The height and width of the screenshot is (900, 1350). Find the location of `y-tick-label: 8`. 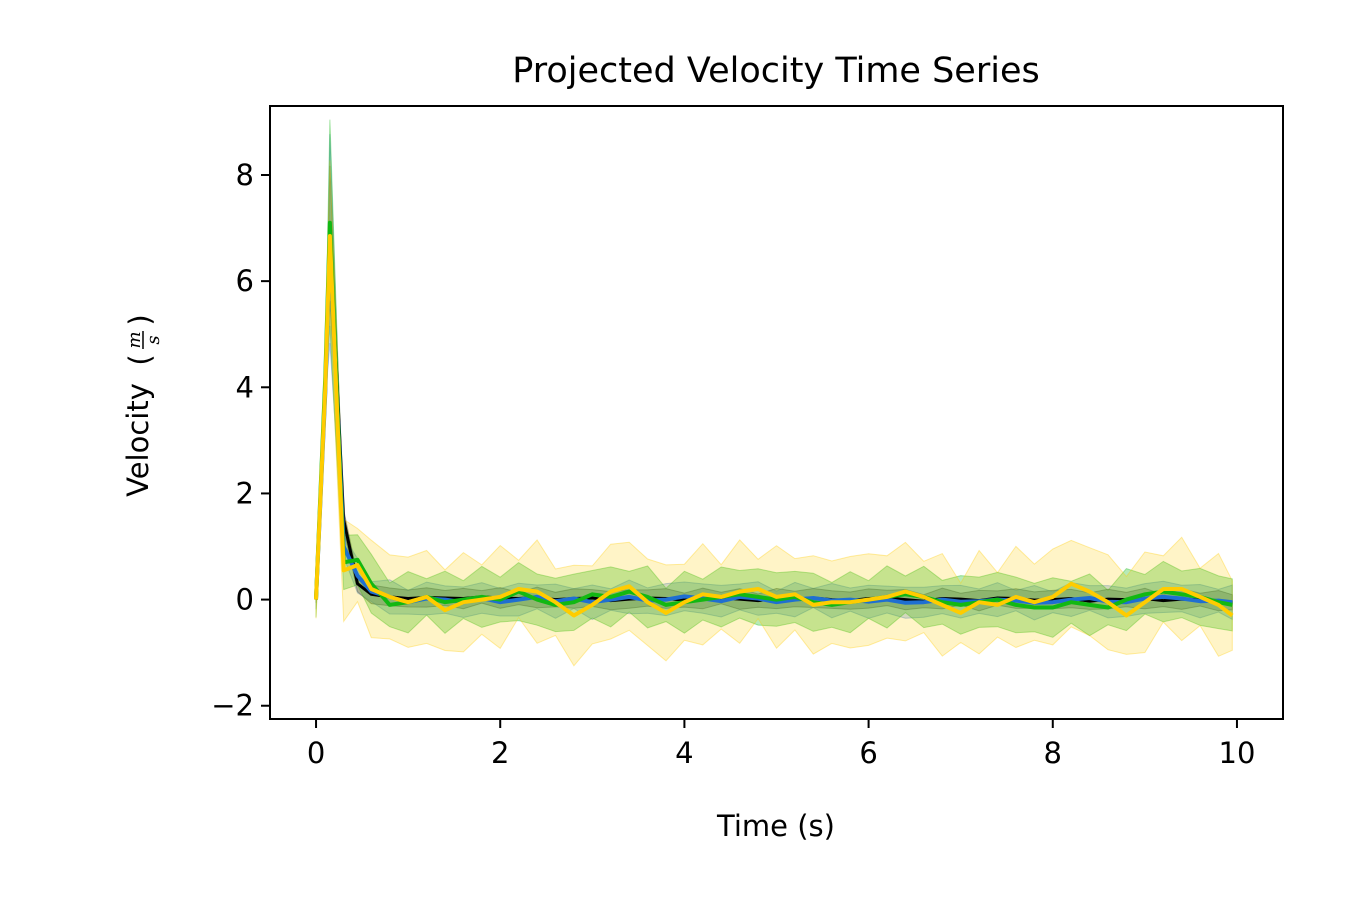

y-tick-label: 8 is located at coordinates (245, 175).